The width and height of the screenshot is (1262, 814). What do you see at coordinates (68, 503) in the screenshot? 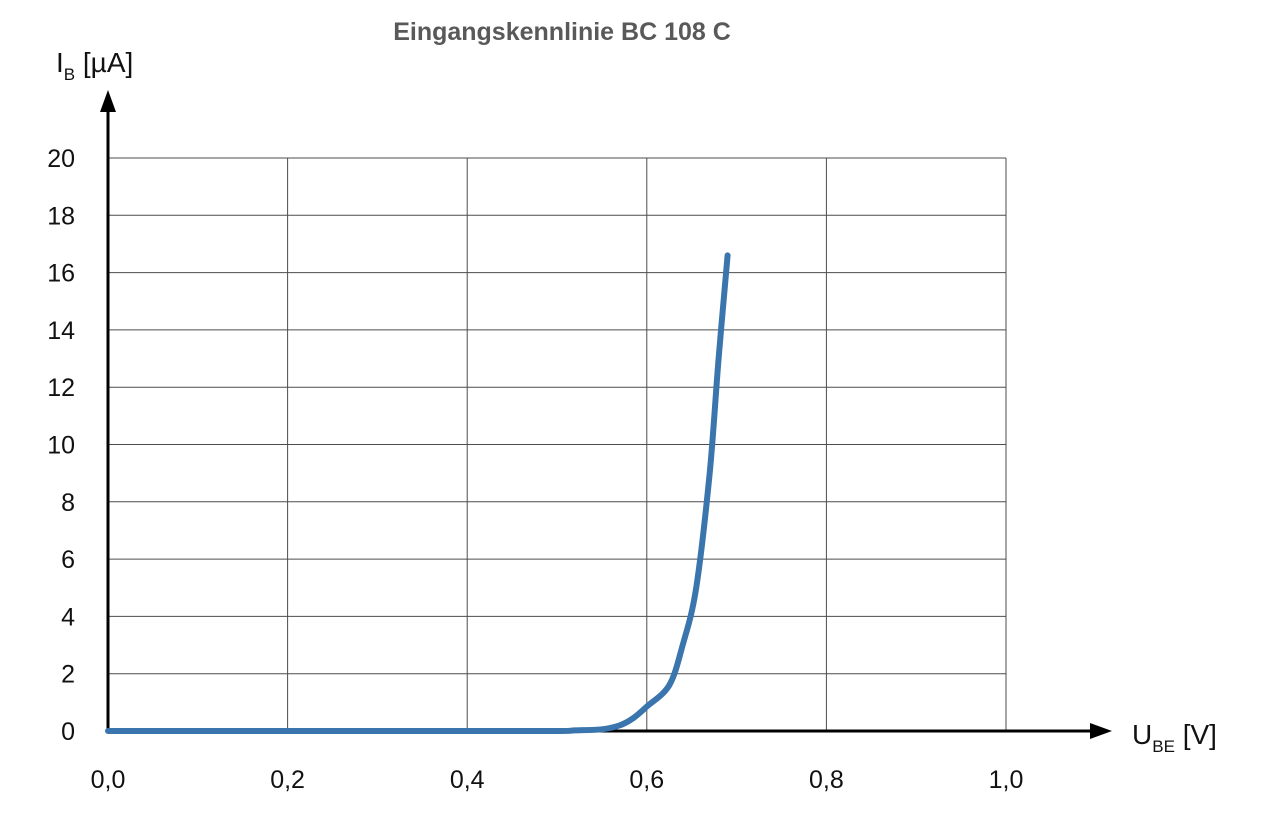
I see `y-tick-label: 8` at bounding box center [68, 503].